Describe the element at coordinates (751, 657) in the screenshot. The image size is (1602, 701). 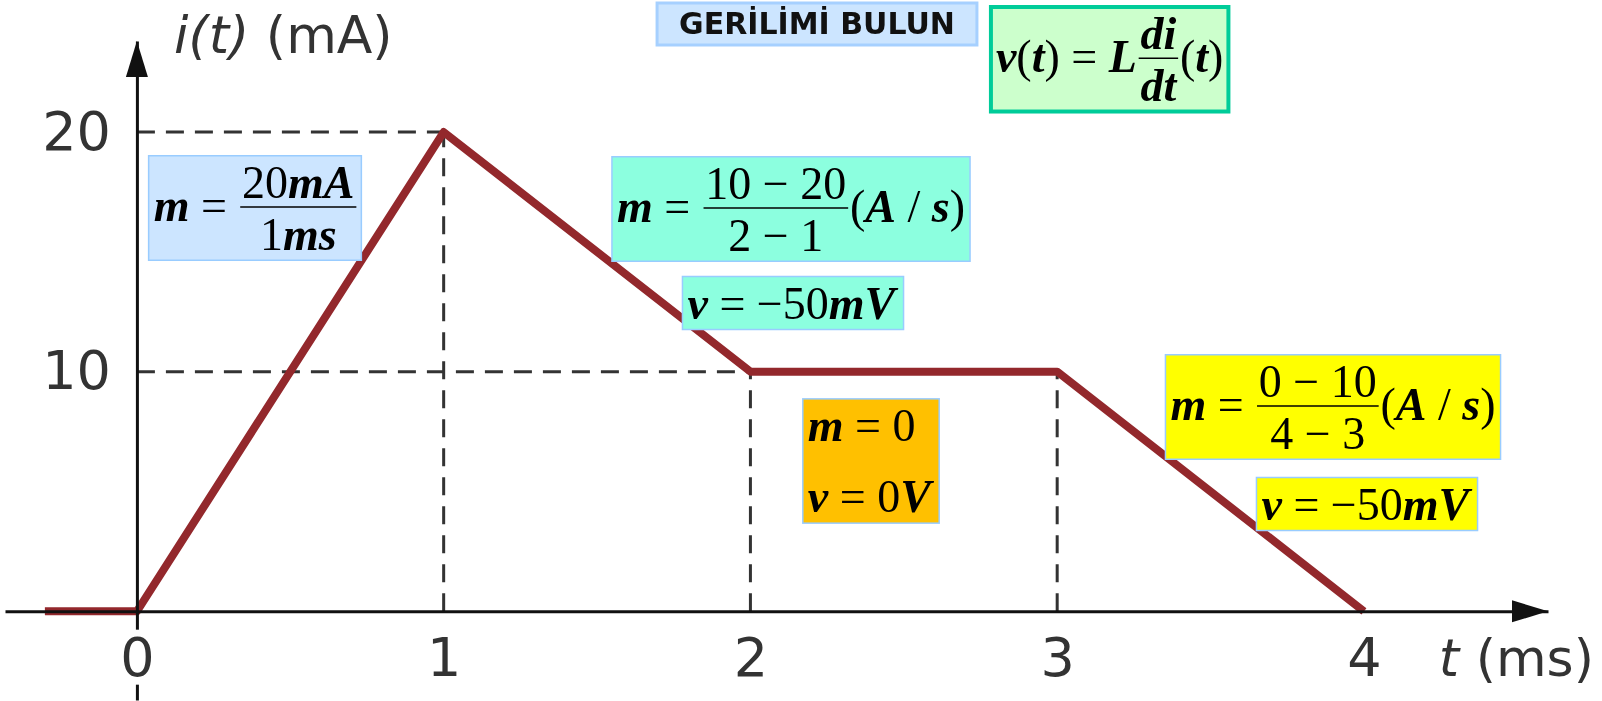
I see `x-tick-label: 2` at that location.